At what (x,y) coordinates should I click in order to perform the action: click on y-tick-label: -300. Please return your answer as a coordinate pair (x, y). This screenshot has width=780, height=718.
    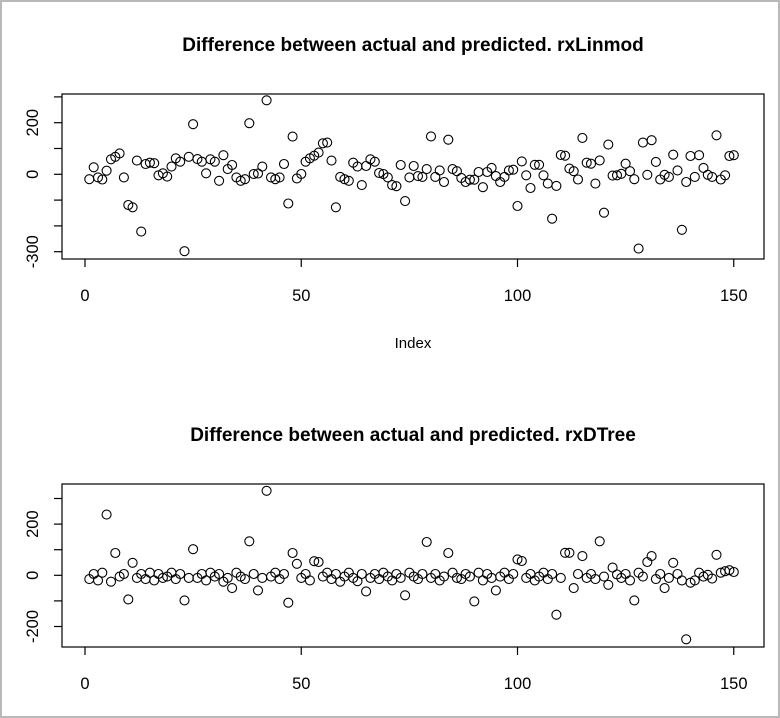
    Looking at the image, I should click on (33, 251).